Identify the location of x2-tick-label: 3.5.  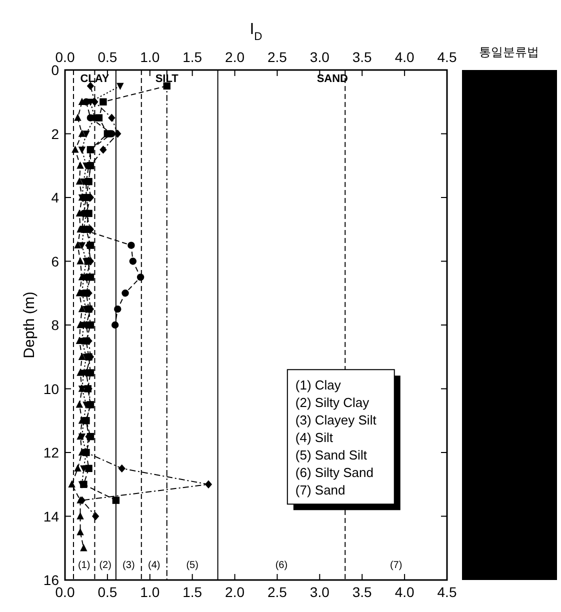
(362, 57).